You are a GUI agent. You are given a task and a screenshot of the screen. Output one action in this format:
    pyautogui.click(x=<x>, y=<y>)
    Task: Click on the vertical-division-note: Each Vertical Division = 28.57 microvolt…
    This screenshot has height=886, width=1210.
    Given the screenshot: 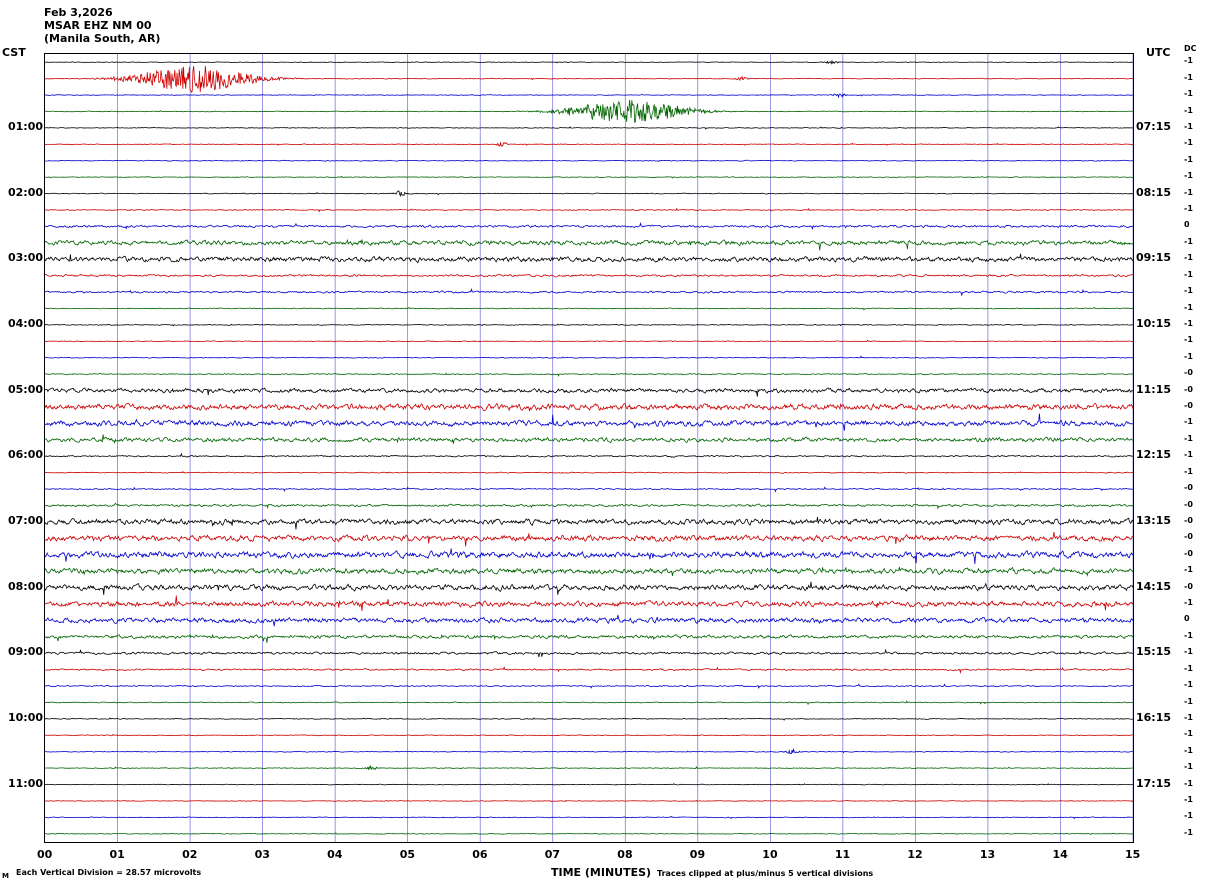 What is the action you would take?
    pyautogui.click(x=109, y=872)
    